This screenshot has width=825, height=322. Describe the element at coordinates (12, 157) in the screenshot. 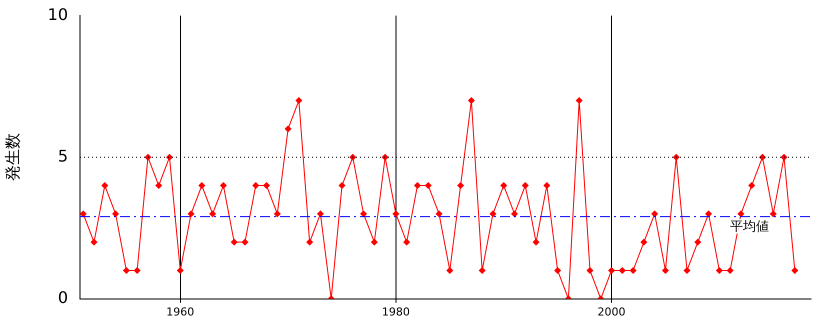

I see `y-axis-title: 発生数` at that location.